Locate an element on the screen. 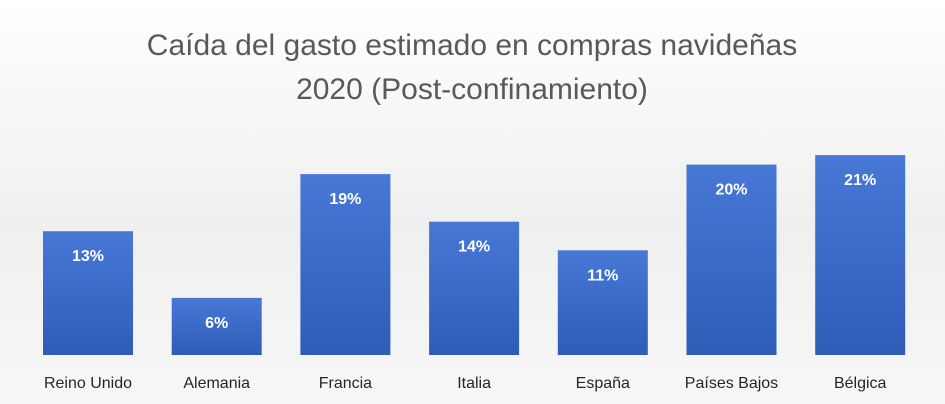 Image resolution: width=945 pixels, height=404 pixels. category-label-0: Reino Unido is located at coordinates (88, 383).